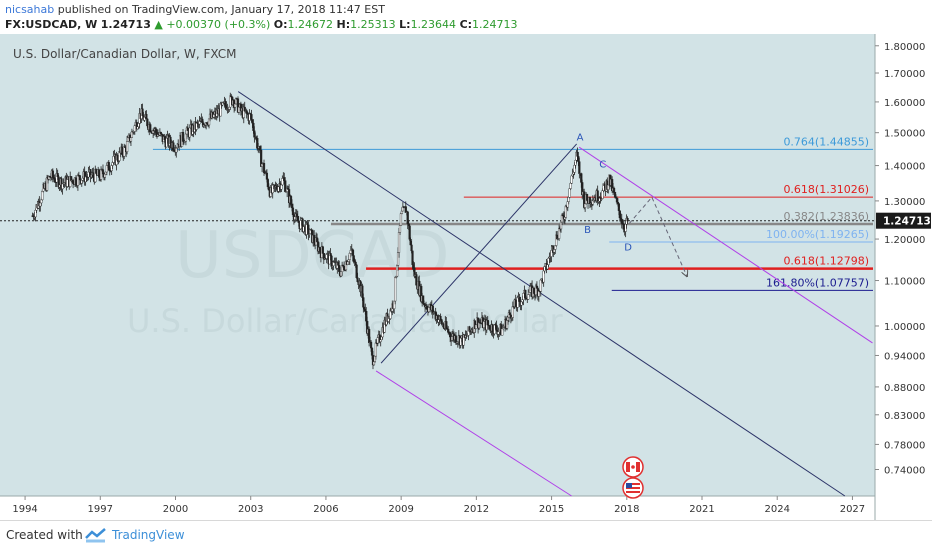  Describe the element at coordinates (626, 509) in the screenshot. I see `x-tick-label-8: 2018` at that location.